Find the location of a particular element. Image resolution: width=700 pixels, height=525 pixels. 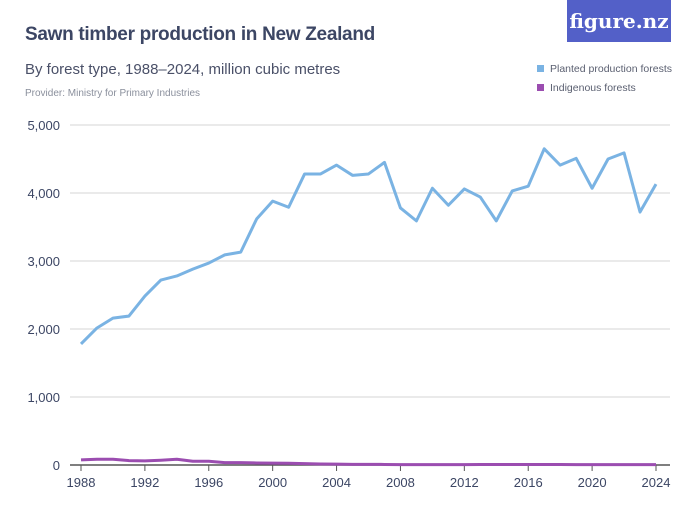

x-tick-label: 2008 is located at coordinates (400, 482).